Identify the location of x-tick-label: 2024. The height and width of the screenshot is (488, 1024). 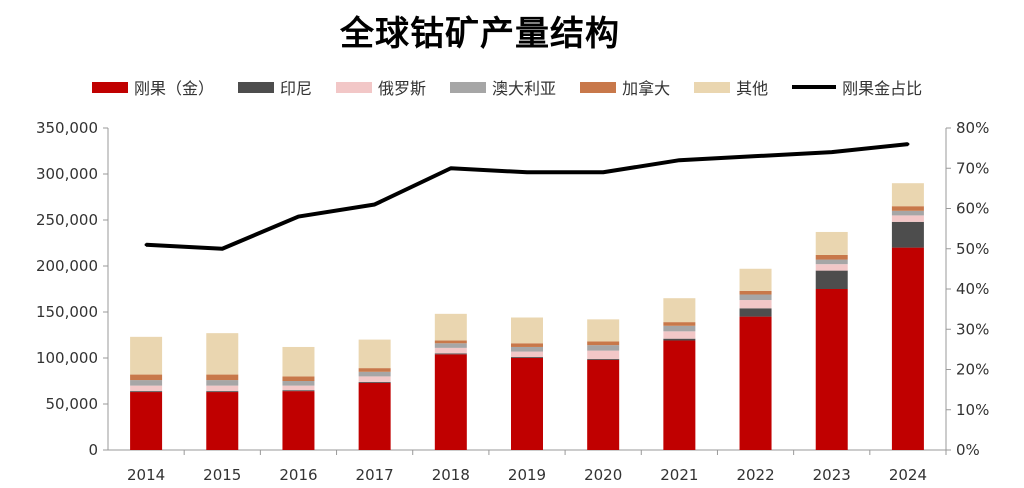
(908, 475).